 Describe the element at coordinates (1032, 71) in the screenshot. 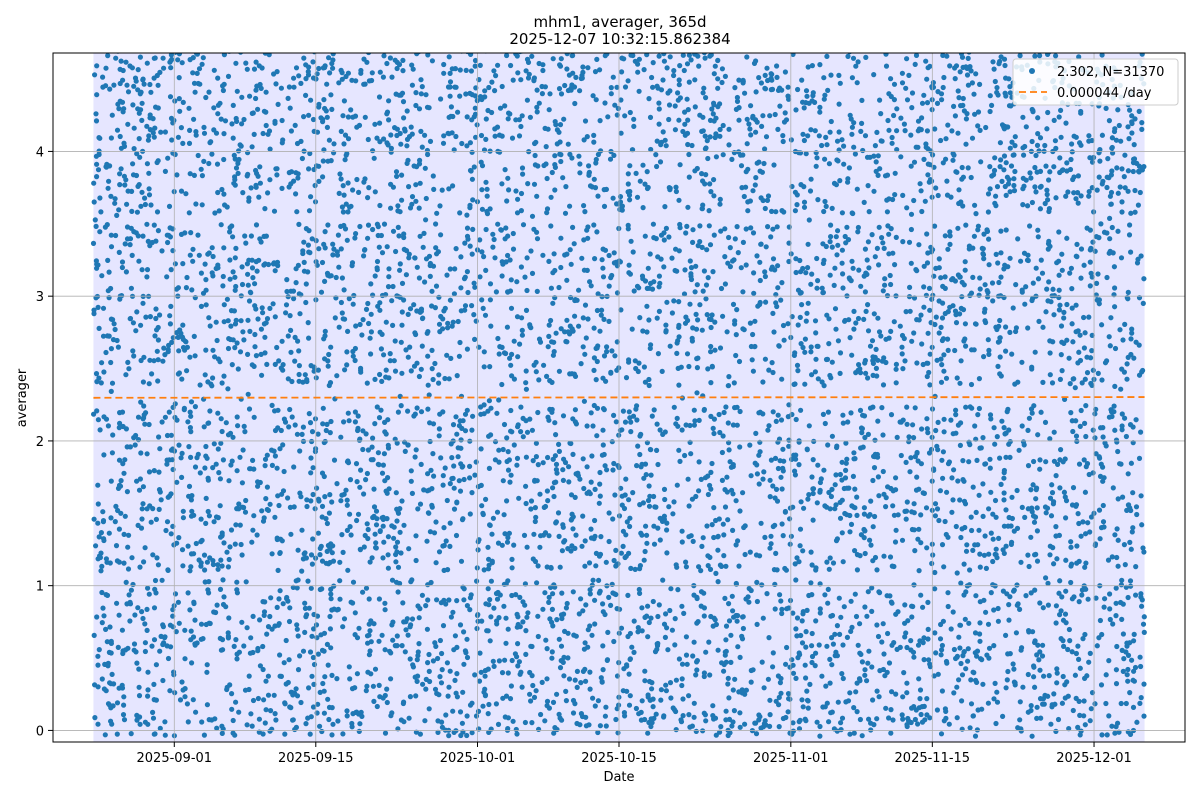

I see `legend-marker-scatter` at that location.